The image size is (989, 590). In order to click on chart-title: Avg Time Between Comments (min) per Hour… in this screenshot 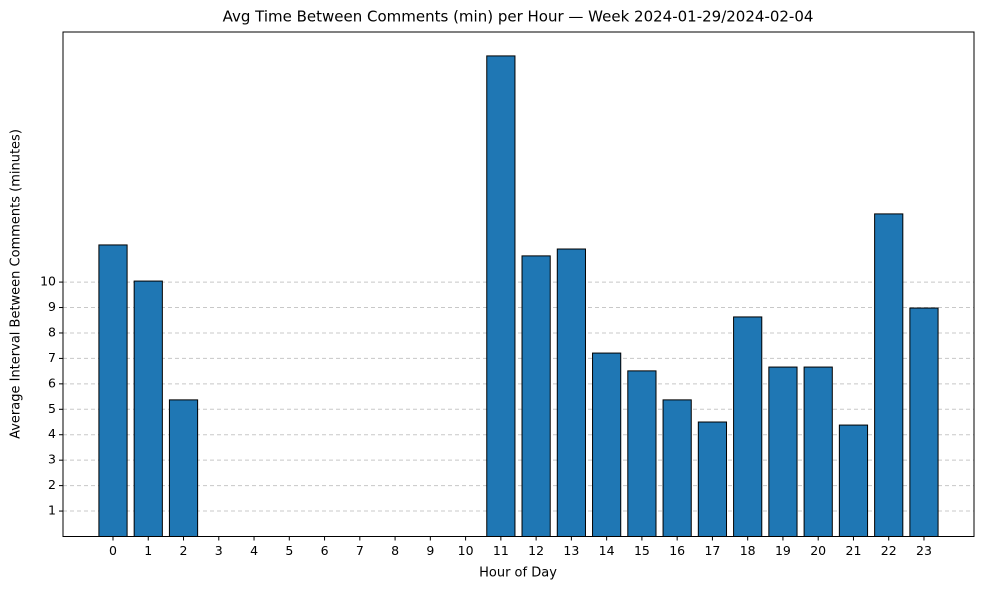, I will do `click(518, 17)`.